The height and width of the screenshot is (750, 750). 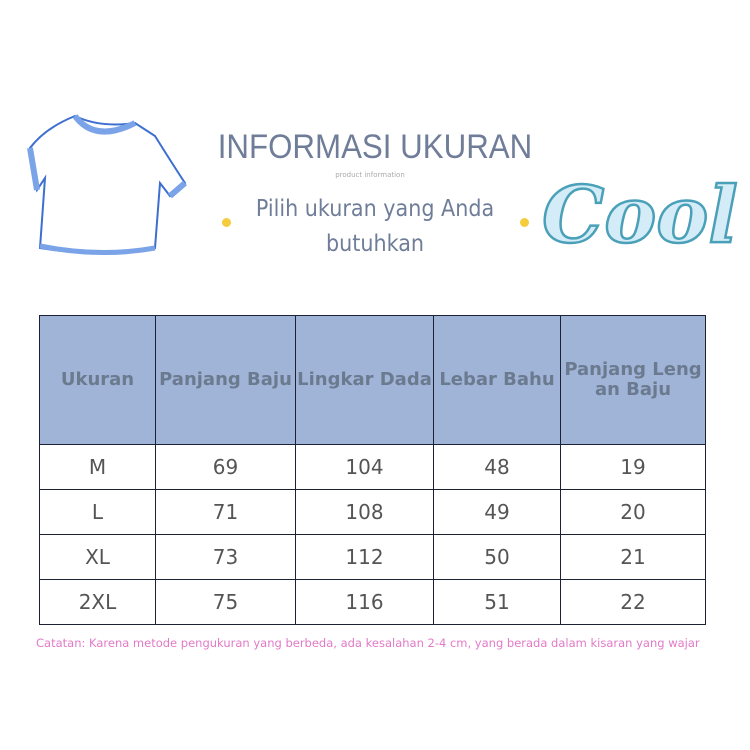 I want to click on column-header: Lingkar Dada, so click(x=364, y=380).